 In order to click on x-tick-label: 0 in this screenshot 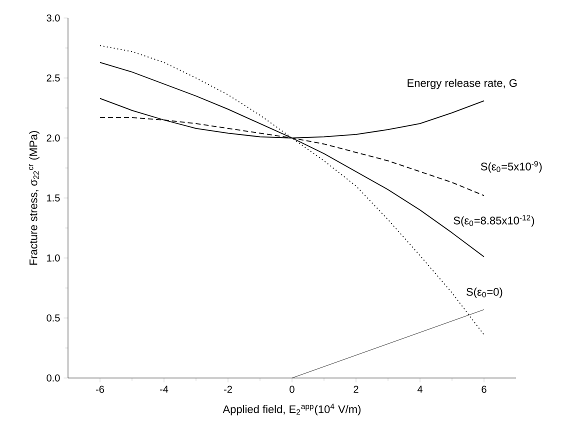, I will do `click(292, 389)`.